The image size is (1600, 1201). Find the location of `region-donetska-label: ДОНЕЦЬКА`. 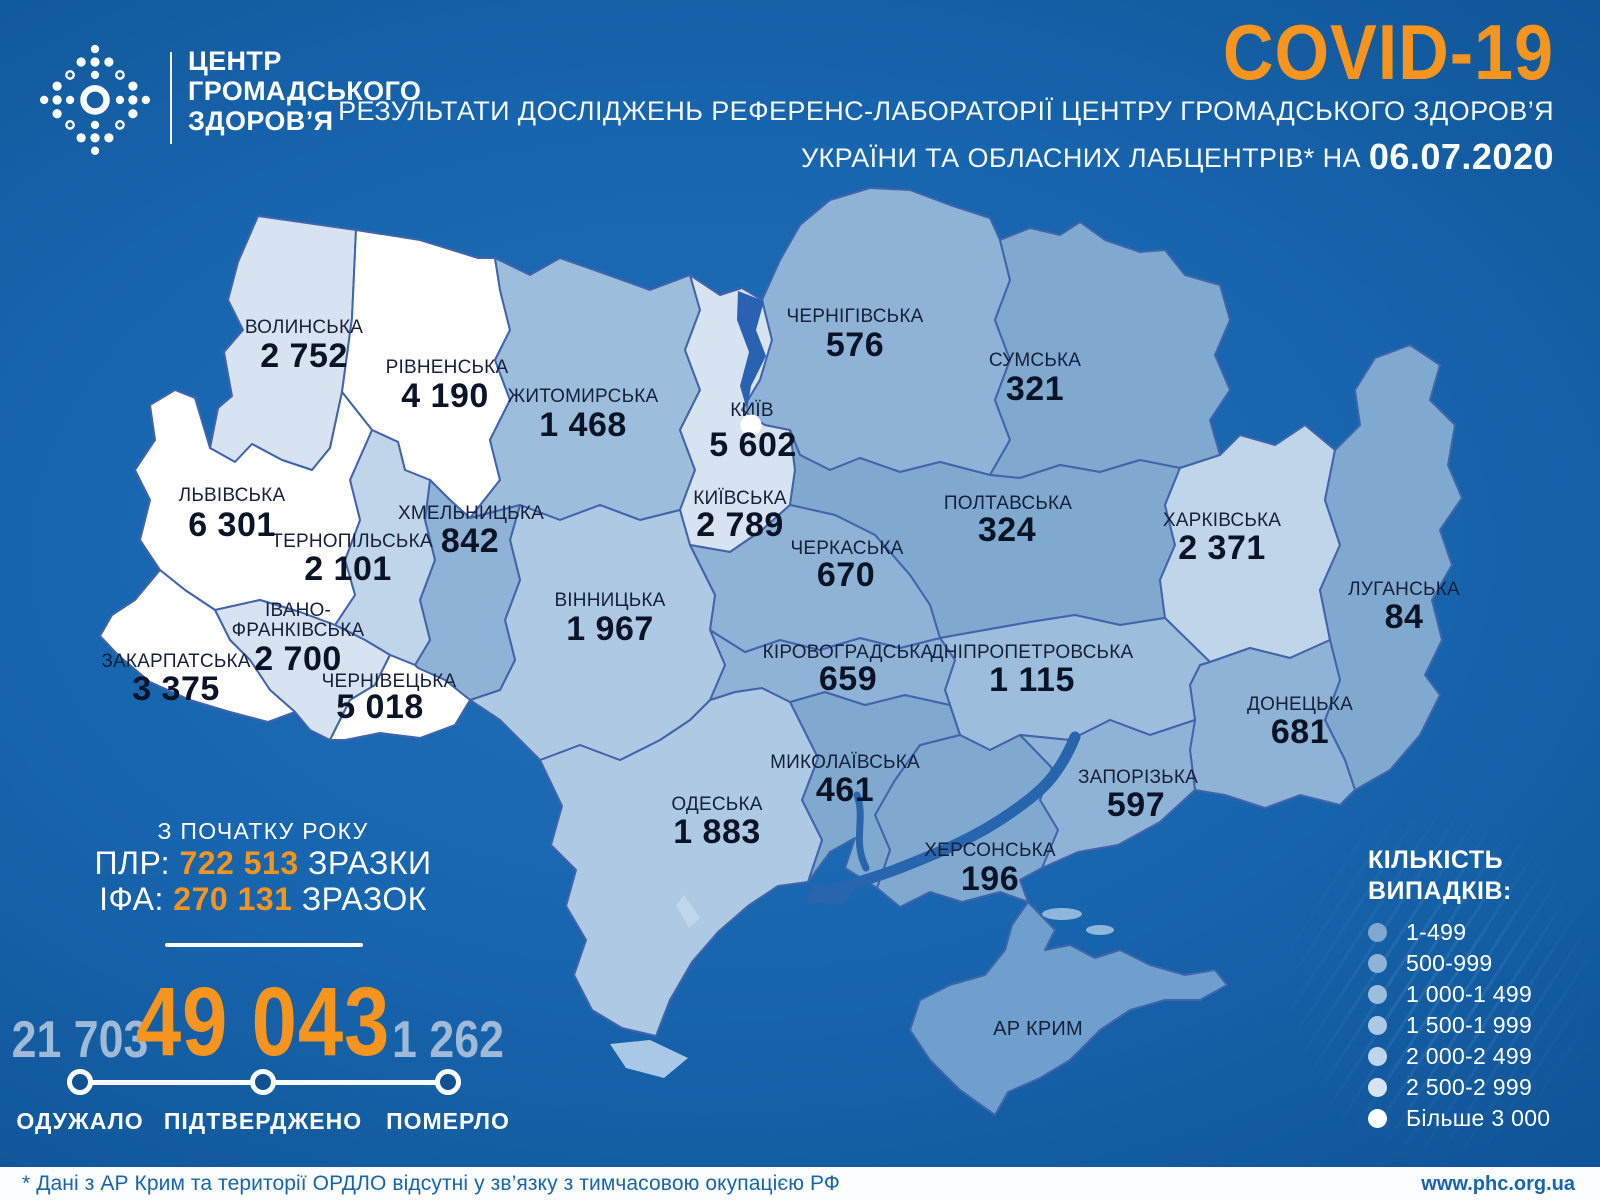

region-donetska-label: ДОНЕЦЬКА is located at coordinates (1300, 704).